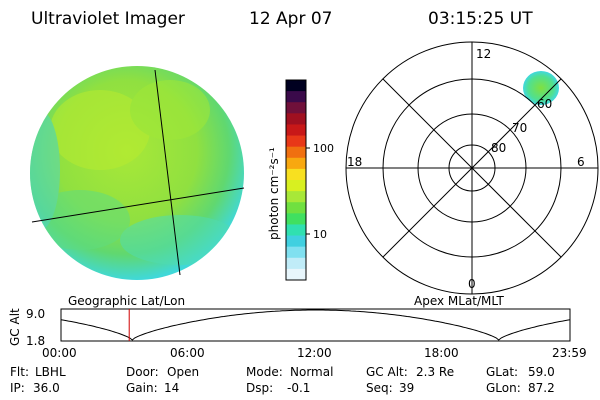 This screenshot has height=400, width=600. I want to click on seq-label: Seq:, so click(379, 388).